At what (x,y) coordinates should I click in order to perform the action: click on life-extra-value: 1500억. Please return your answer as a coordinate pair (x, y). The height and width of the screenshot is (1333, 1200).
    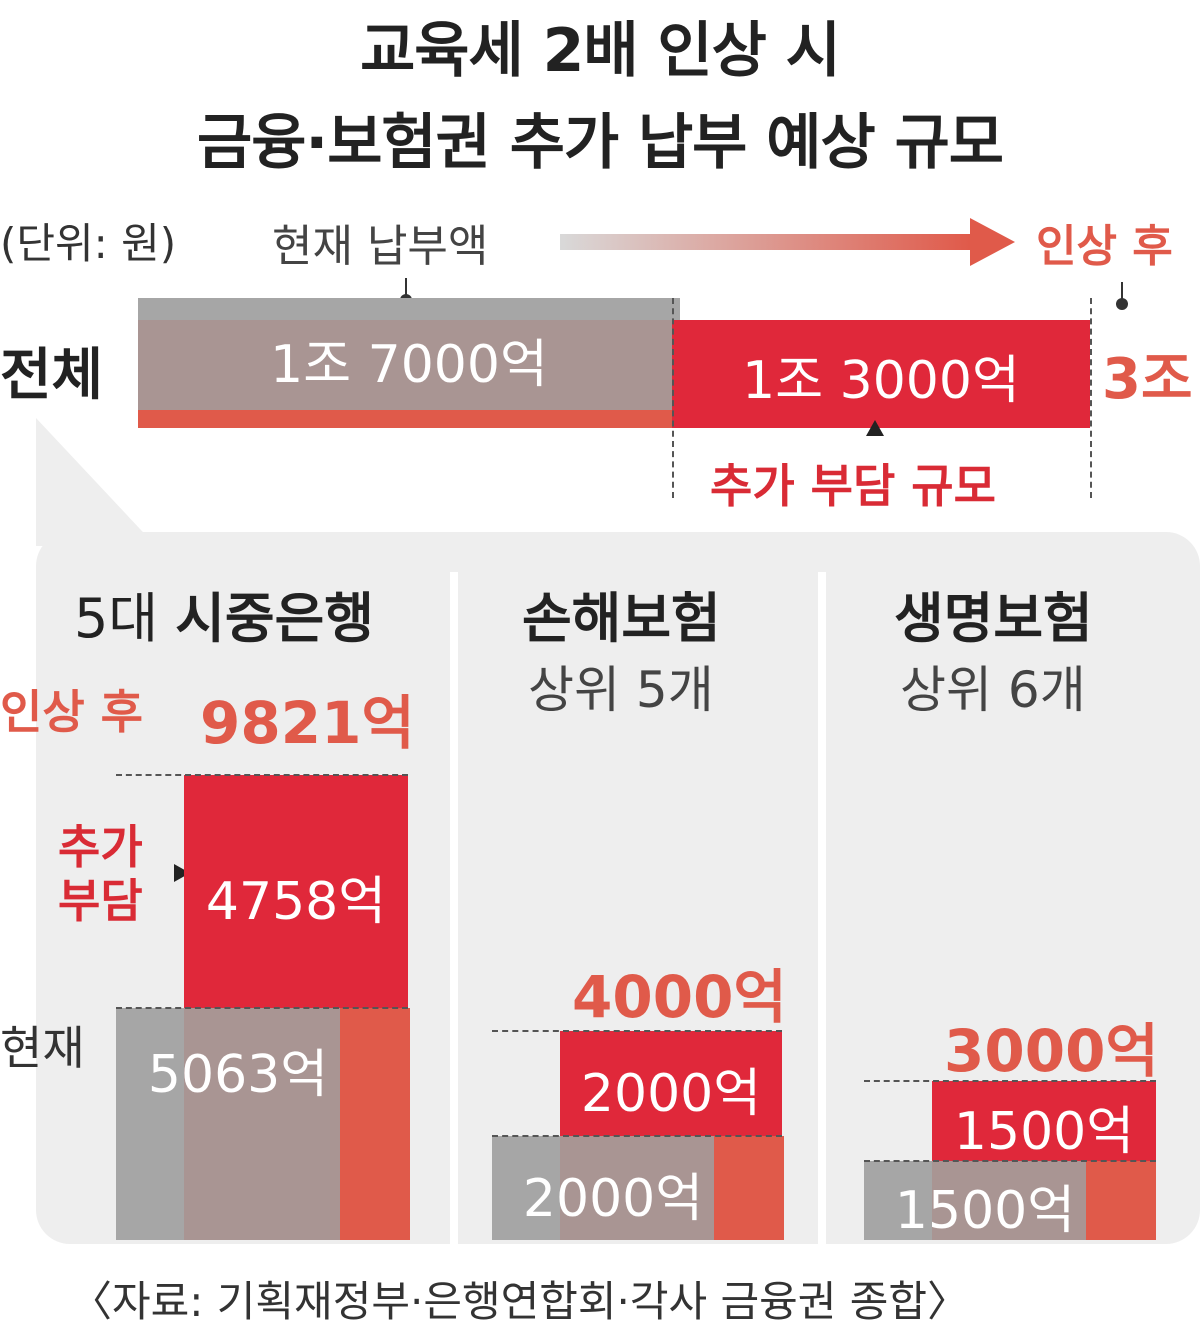
    Looking at the image, I should click on (1044, 1132).